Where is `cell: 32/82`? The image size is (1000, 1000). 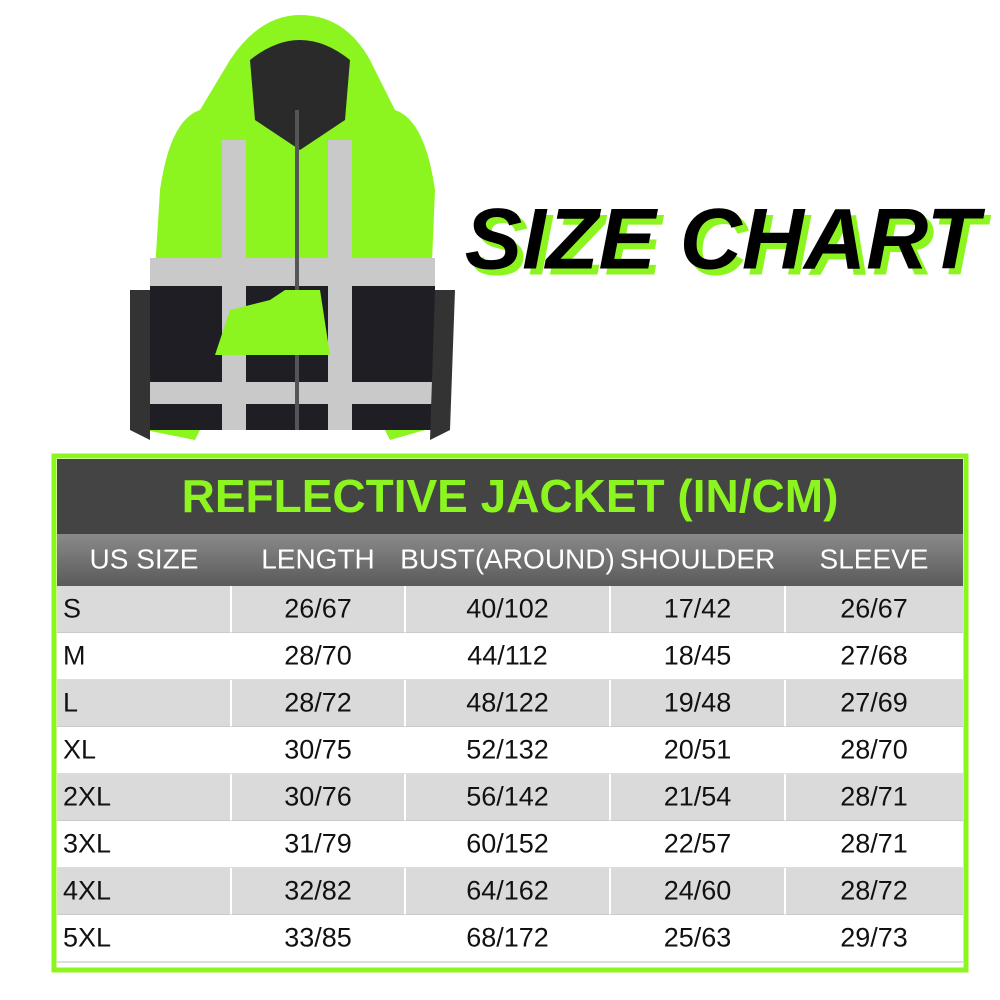
cell: 32/82 is located at coordinates (318, 891).